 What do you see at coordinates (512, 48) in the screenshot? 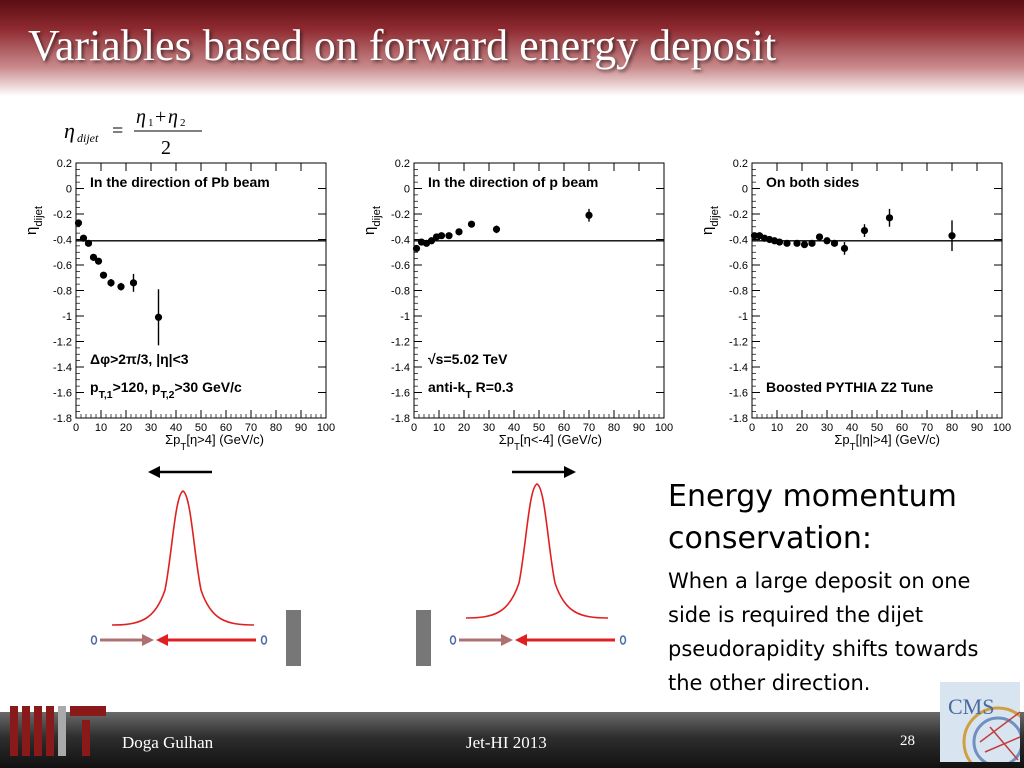
I see `title-bar` at bounding box center [512, 48].